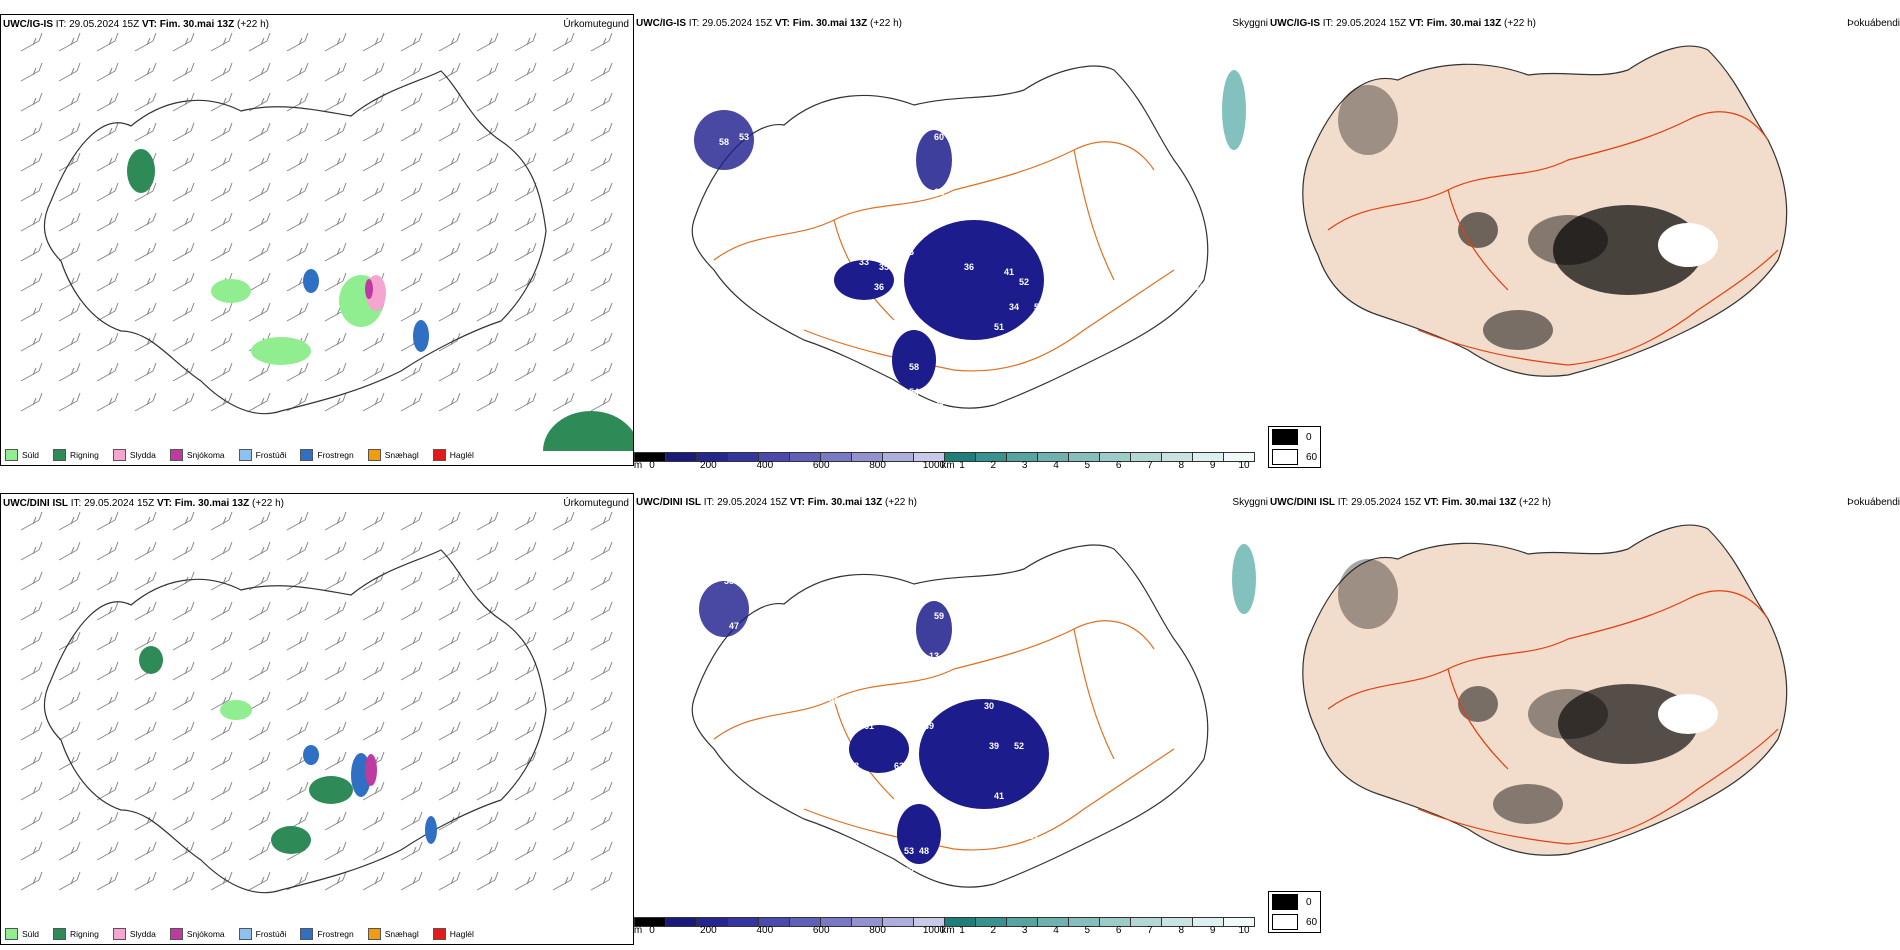 The width and height of the screenshot is (1900, 950). I want to click on ceiling-label: 58, so click(914, 367).